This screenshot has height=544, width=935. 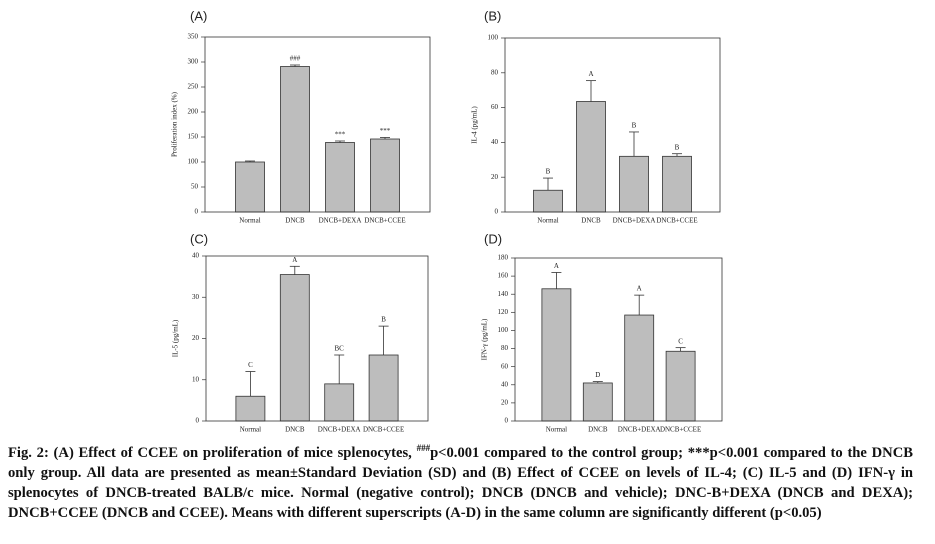 I want to click on significance-label: D, so click(x=597, y=375).